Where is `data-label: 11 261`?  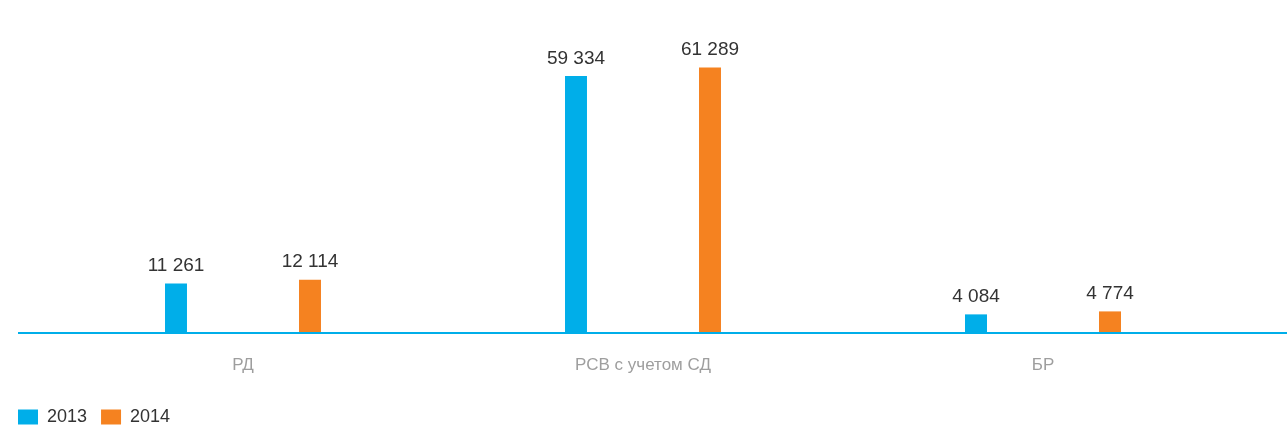
data-label: 11 261 is located at coordinates (176, 265).